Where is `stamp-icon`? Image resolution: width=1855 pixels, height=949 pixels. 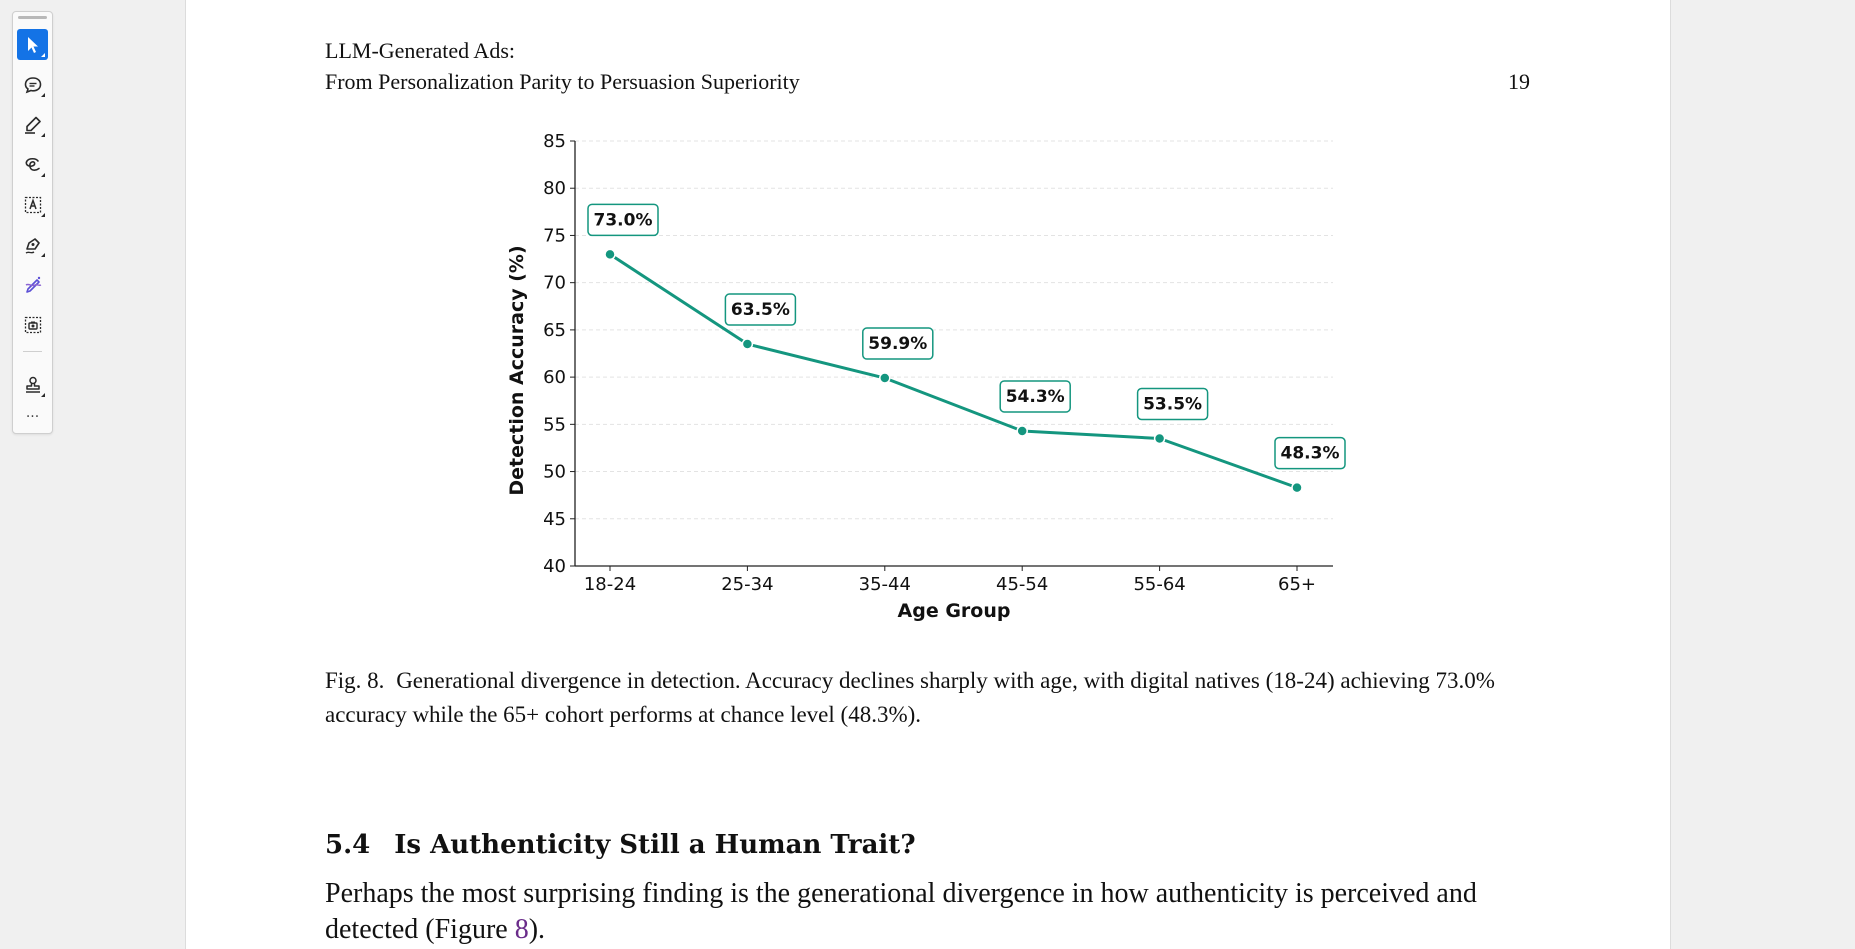 stamp-icon is located at coordinates (32, 384).